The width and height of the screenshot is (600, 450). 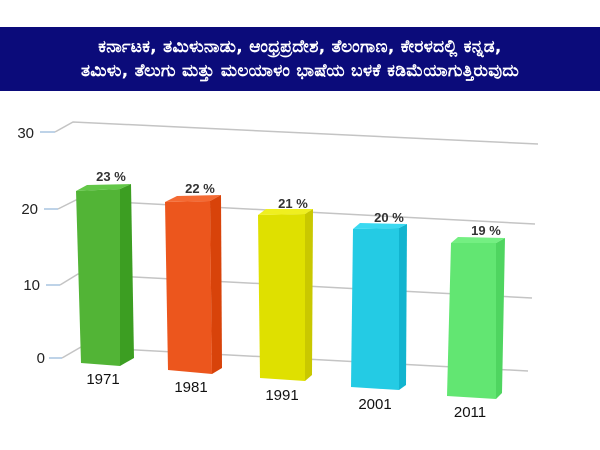 I want to click on x-label-2001: 2001, so click(x=374, y=404).